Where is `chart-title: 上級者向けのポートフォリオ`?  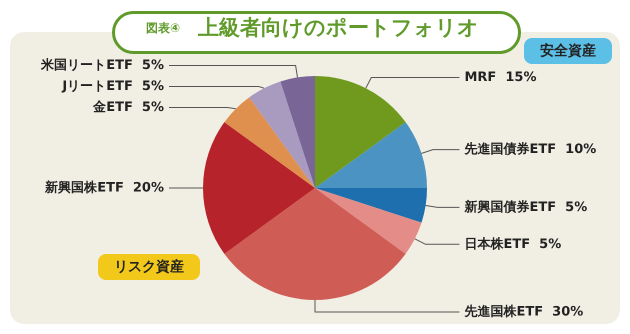 chart-title: 上級者向けのポートフォリオ is located at coordinates (338, 28).